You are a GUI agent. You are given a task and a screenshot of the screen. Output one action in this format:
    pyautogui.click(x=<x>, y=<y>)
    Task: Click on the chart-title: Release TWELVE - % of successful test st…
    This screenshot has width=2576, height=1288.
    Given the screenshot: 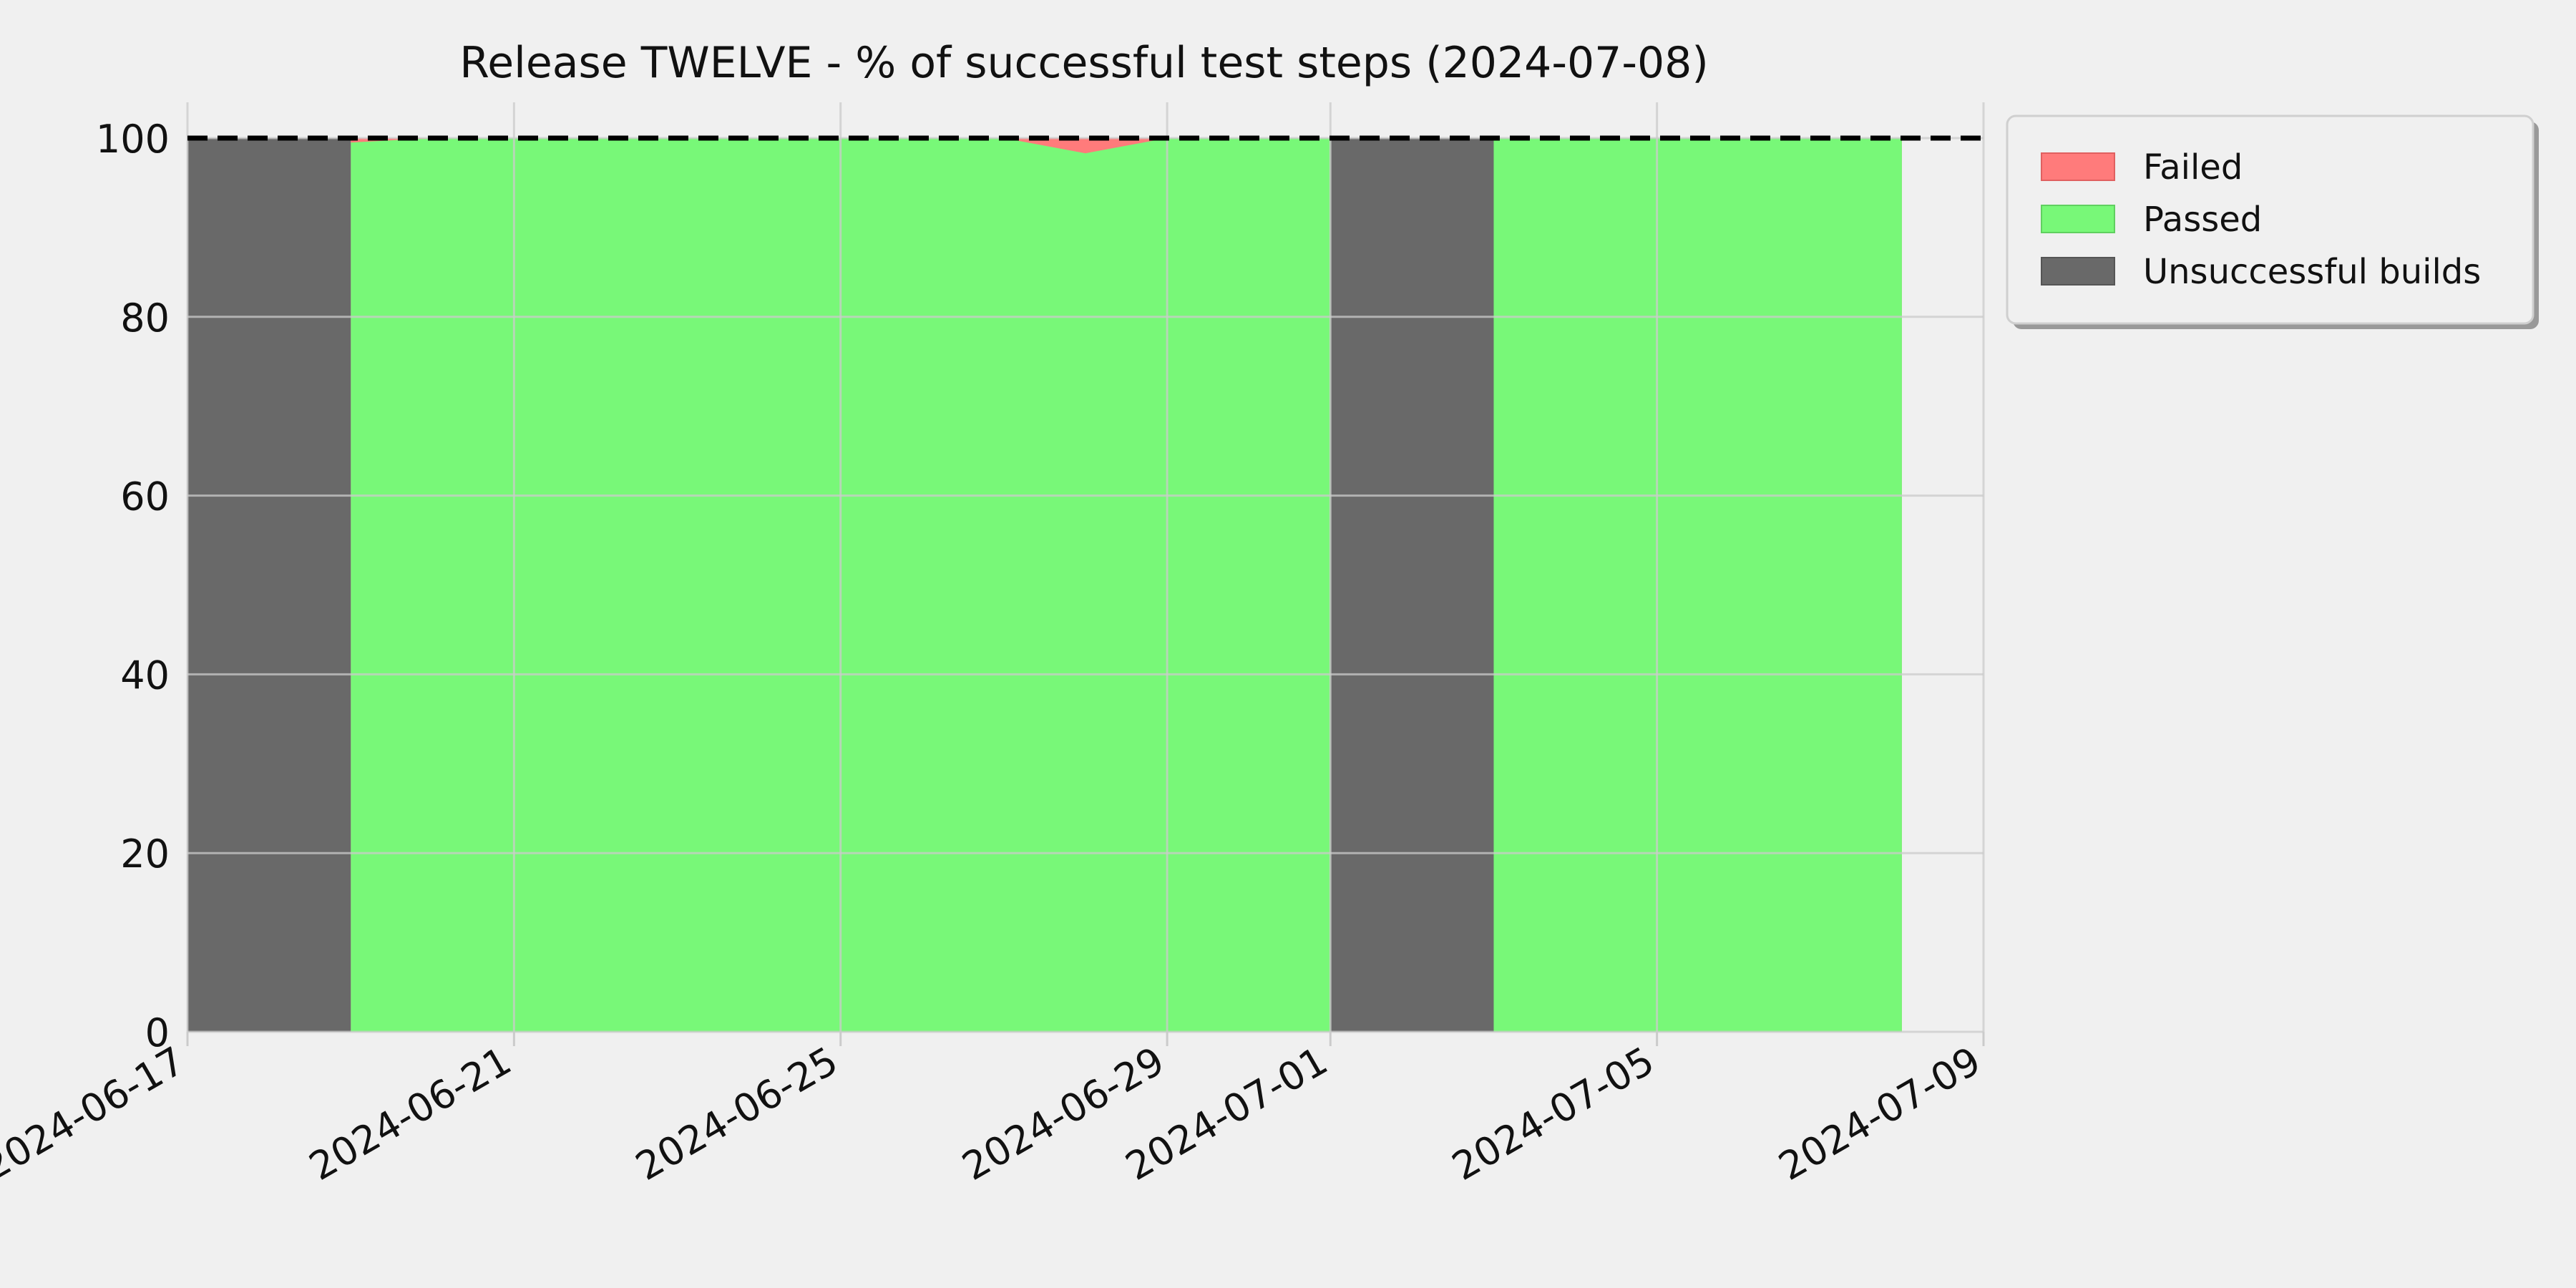 What is the action you would take?
    pyautogui.click(x=1083, y=63)
    